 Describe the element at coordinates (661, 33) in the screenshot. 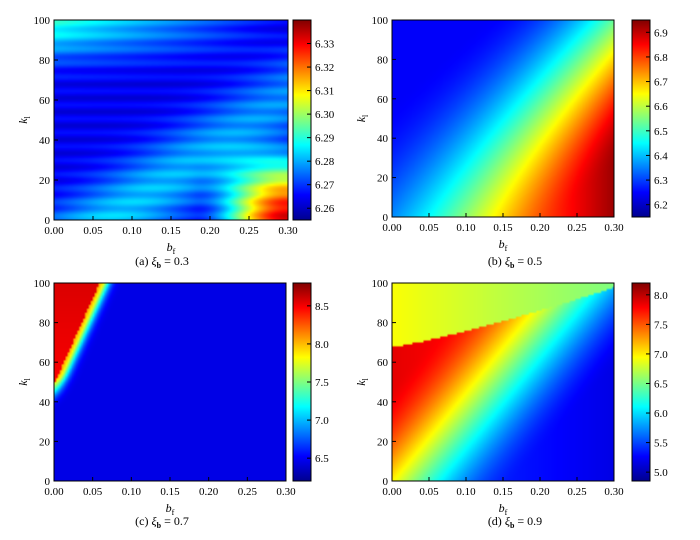

I see `colorbar-tick-label: 6.9` at that location.